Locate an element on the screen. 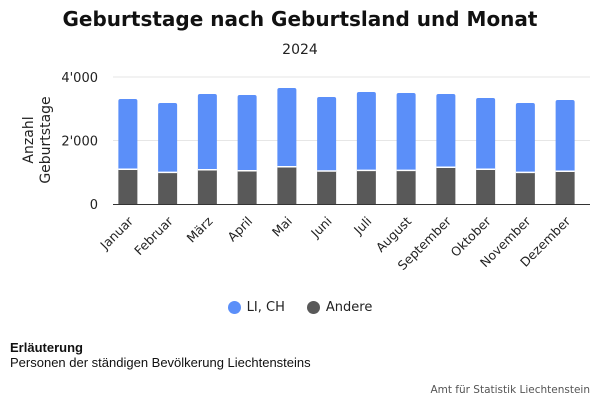  source-credit: Amt für Statistik Liechtenstein is located at coordinates (510, 390).